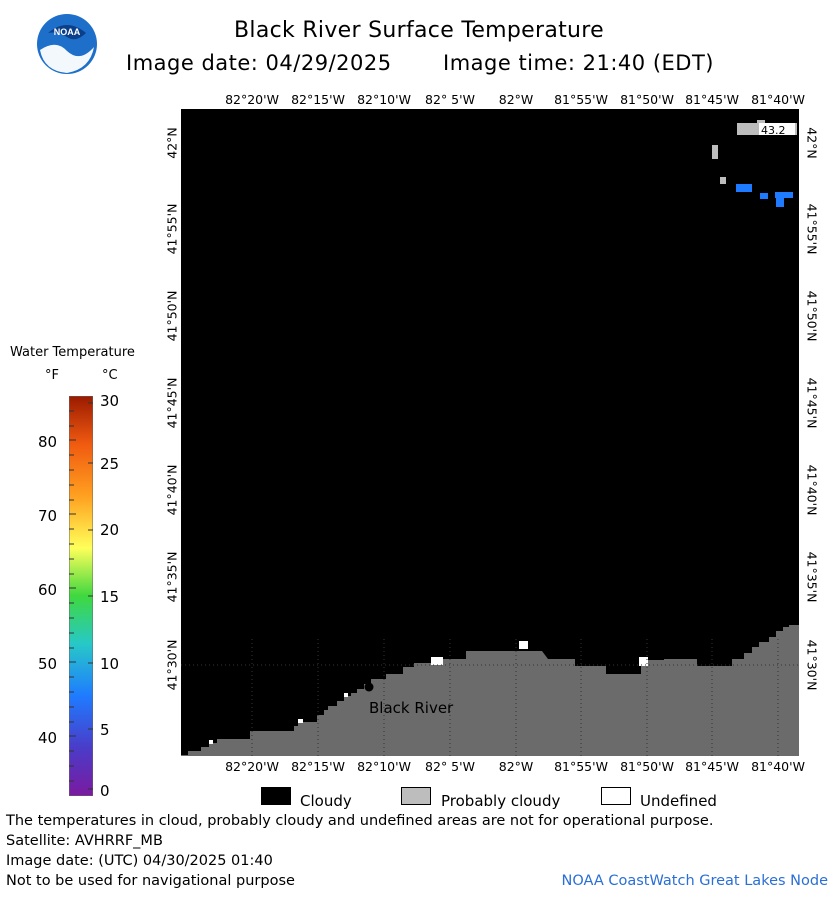  I want to click on black-river-label: Black River, so click(411, 708).